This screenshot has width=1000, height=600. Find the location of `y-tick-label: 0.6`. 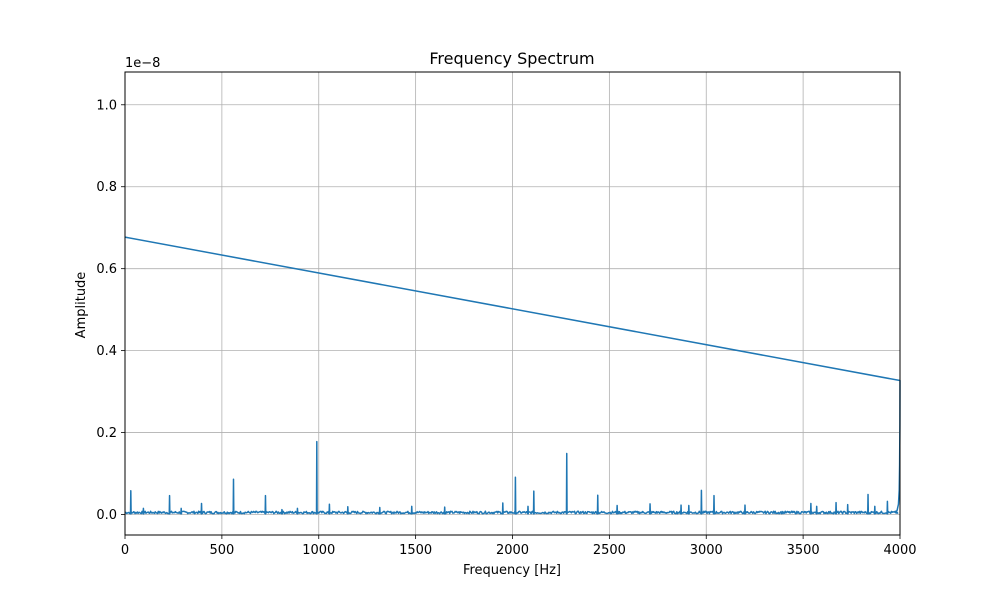

y-tick-label: 0.6 is located at coordinates (106, 269).